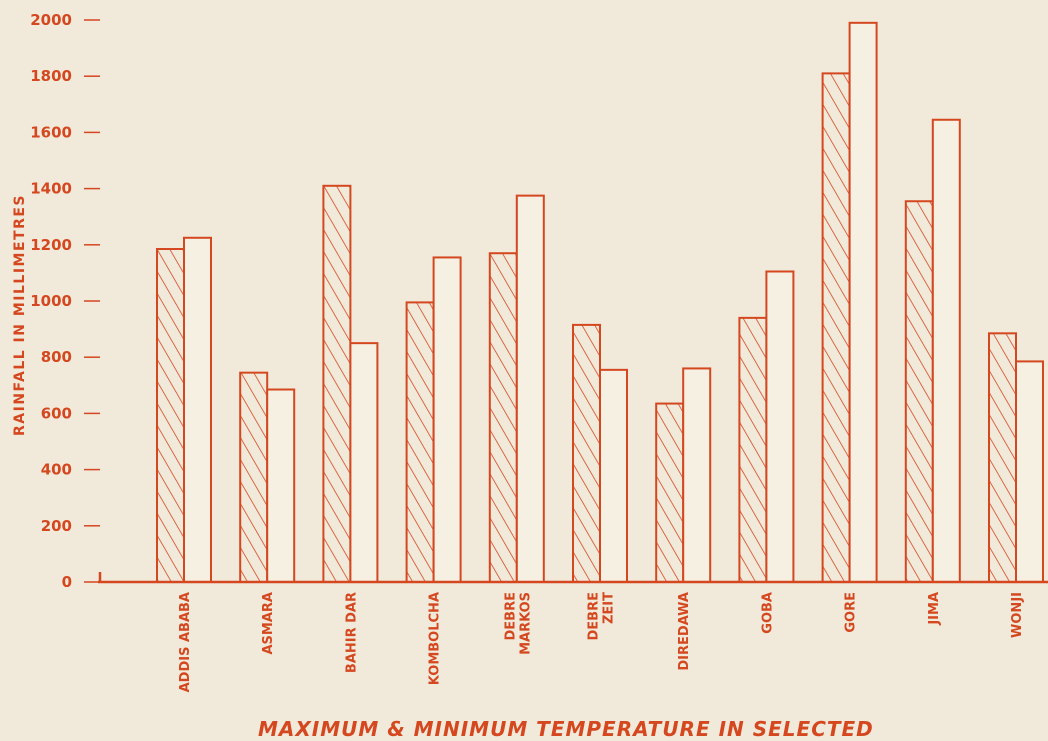 Image resolution: width=1048 pixels, height=741 pixels. What do you see at coordinates (185, 642) in the screenshot?
I see `category-label: ADDIS ABABA` at bounding box center [185, 642].